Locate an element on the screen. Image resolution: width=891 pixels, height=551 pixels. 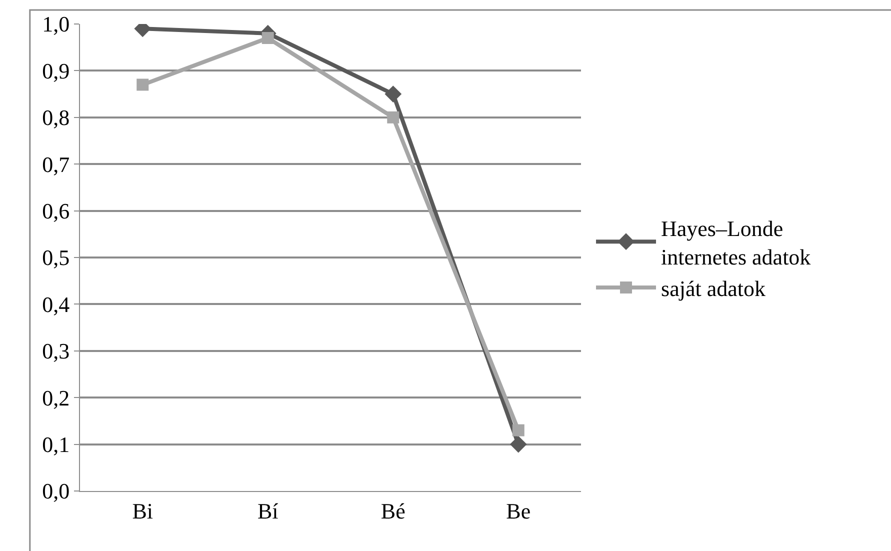
y-tick-label: 0,5 is located at coordinates (56, 257).